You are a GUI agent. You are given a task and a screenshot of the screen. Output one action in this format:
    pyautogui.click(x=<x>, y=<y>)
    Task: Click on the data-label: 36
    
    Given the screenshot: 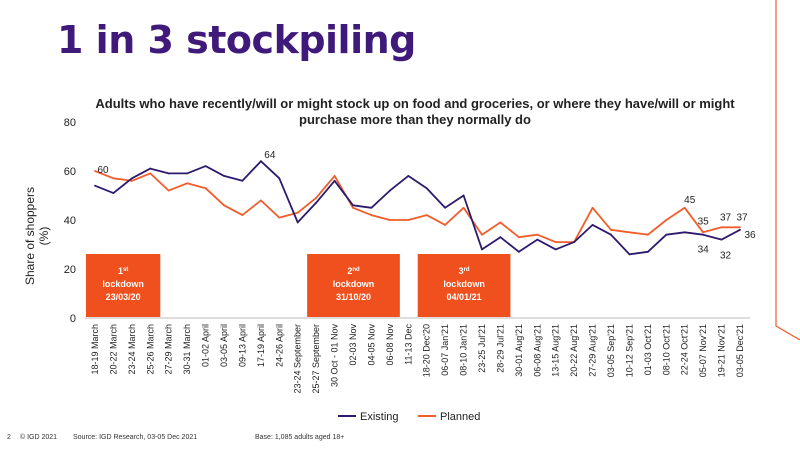 What is the action you would take?
    pyautogui.click(x=750, y=235)
    